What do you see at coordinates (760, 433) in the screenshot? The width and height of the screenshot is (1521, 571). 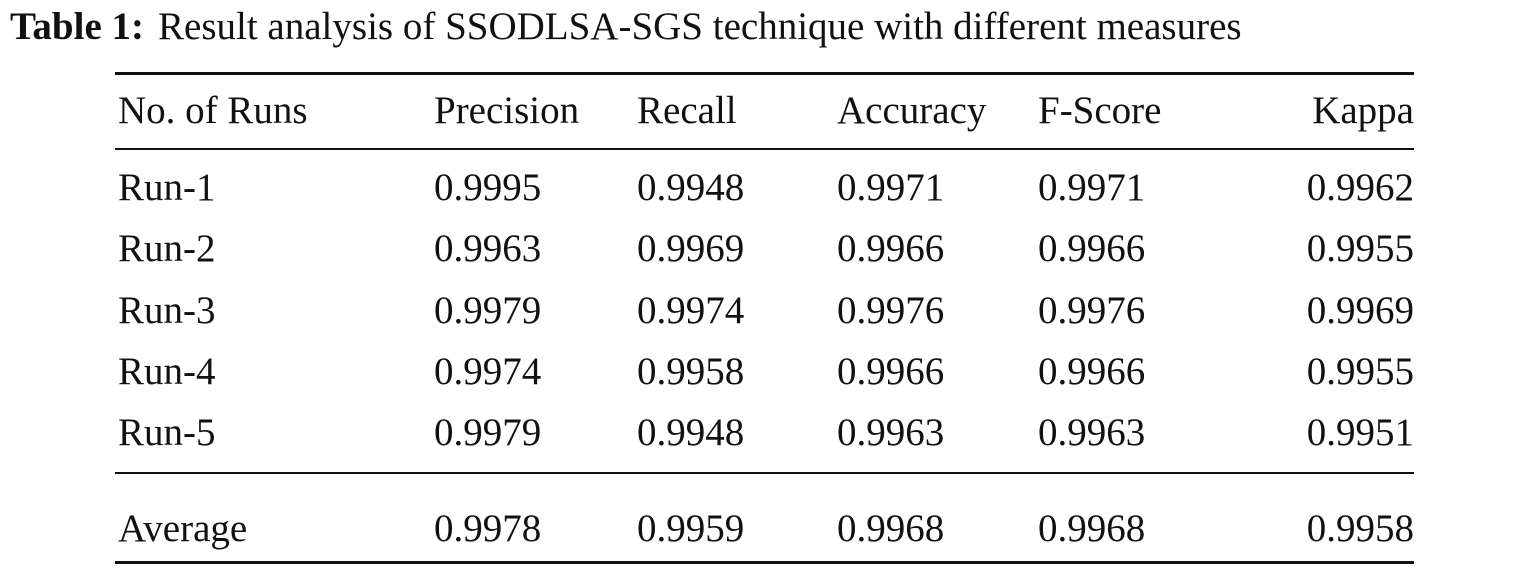 I see `table-row: Run-5 0.9979 0.9948 0.9963 0.9963 0.9951` at bounding box center [760, 433].